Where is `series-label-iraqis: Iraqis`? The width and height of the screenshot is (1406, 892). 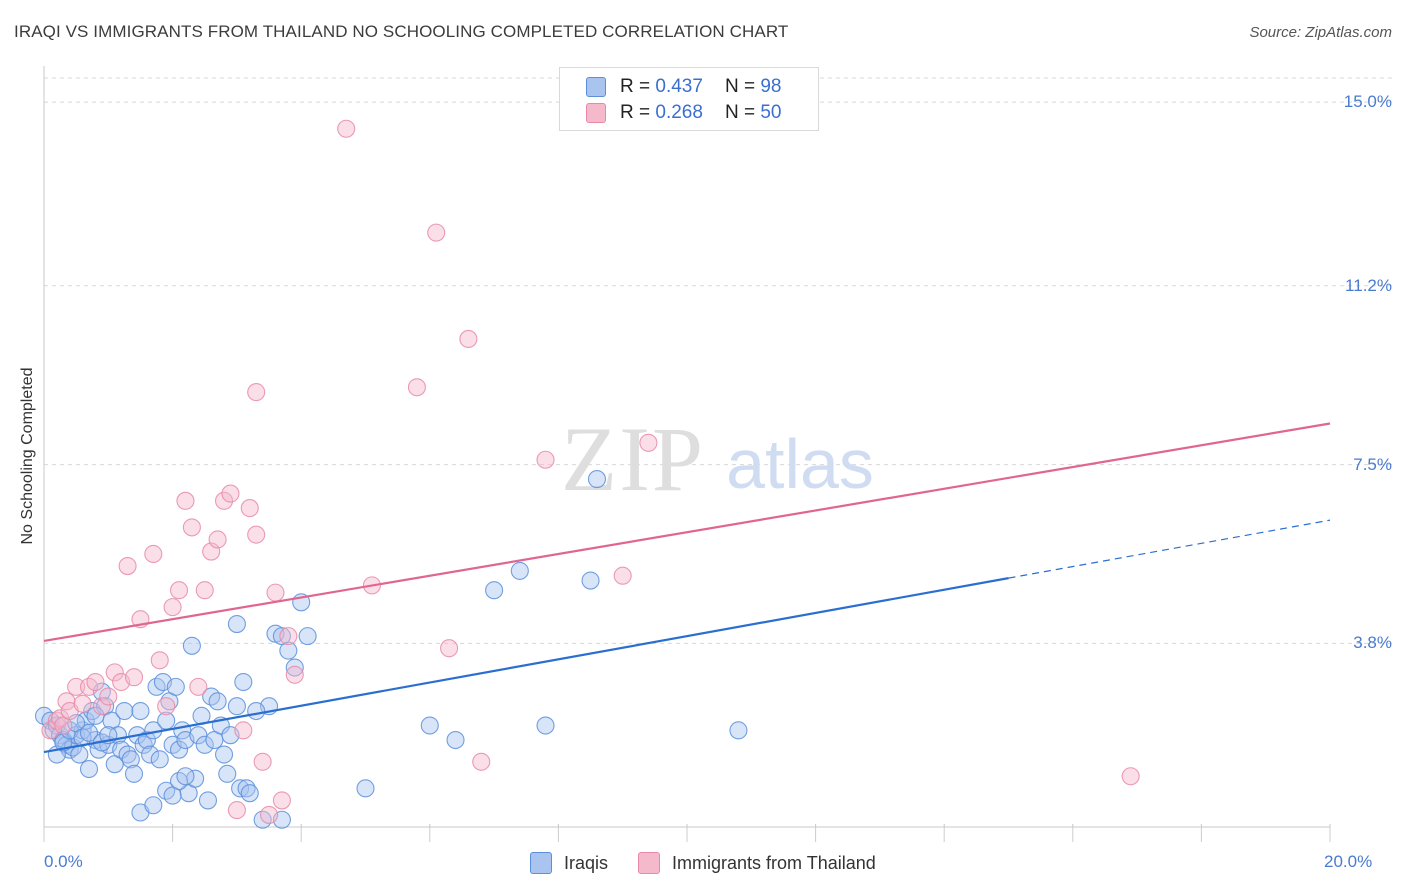 series-label-iraqis: Iraqis is located at coordinates (586, 862).